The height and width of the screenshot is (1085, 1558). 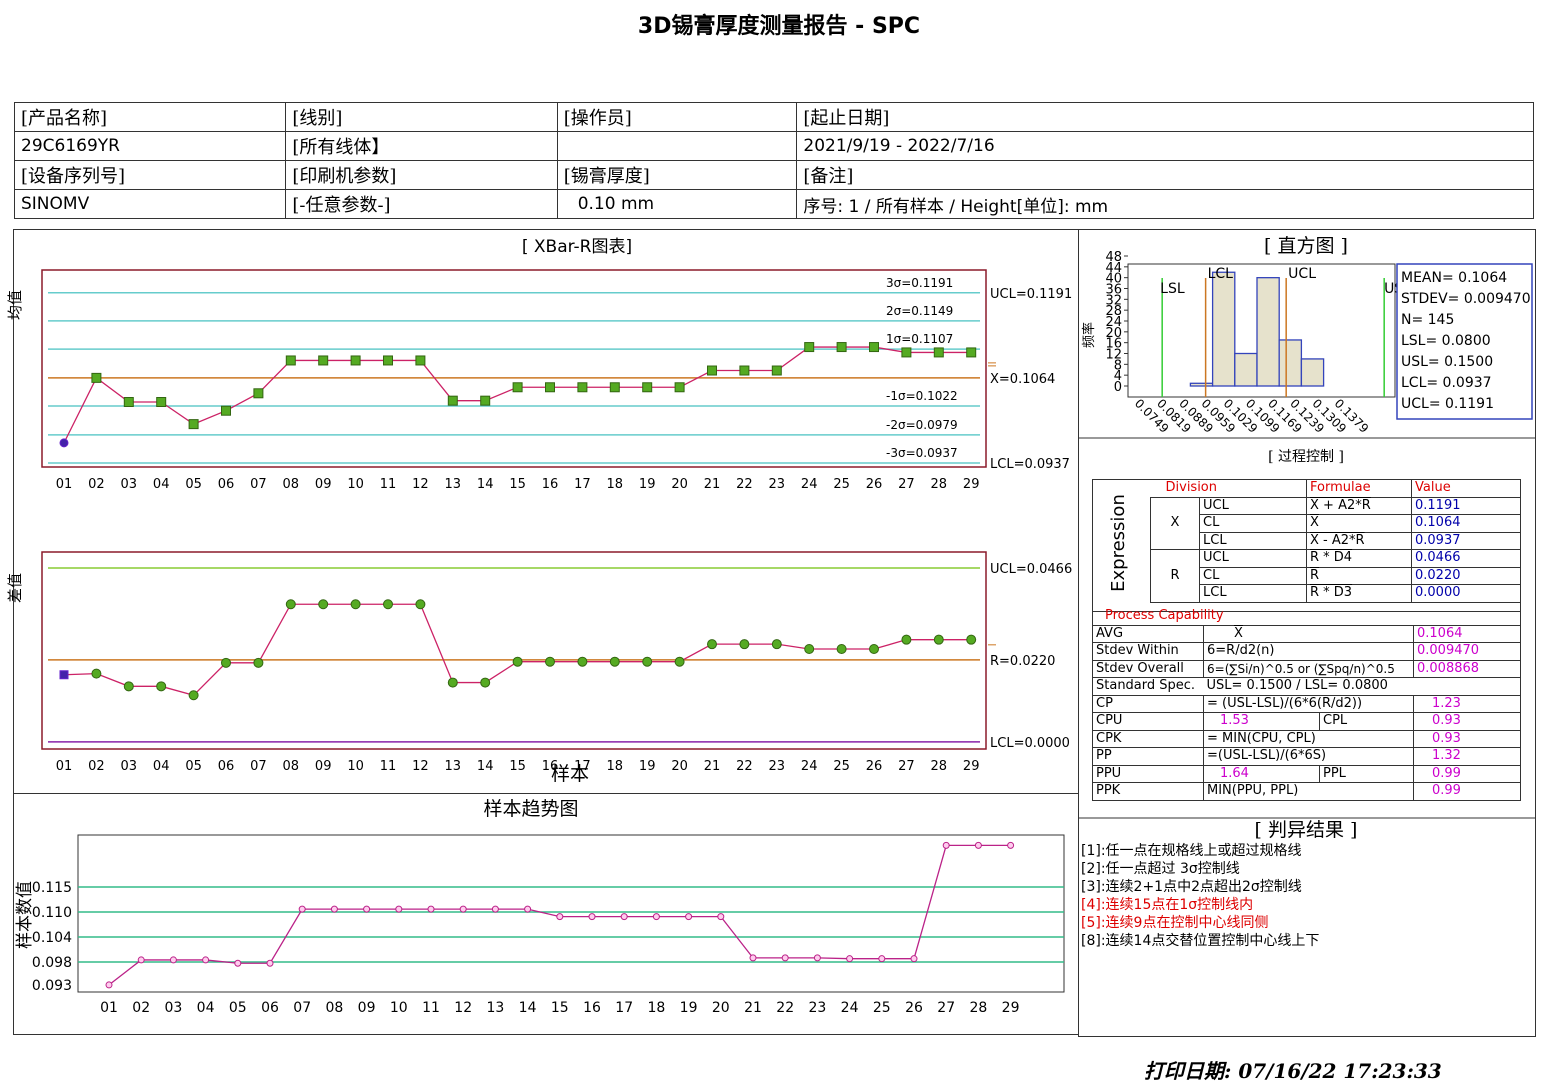 I want to click on expression-label: Expression, so click(x=1118, y=543).